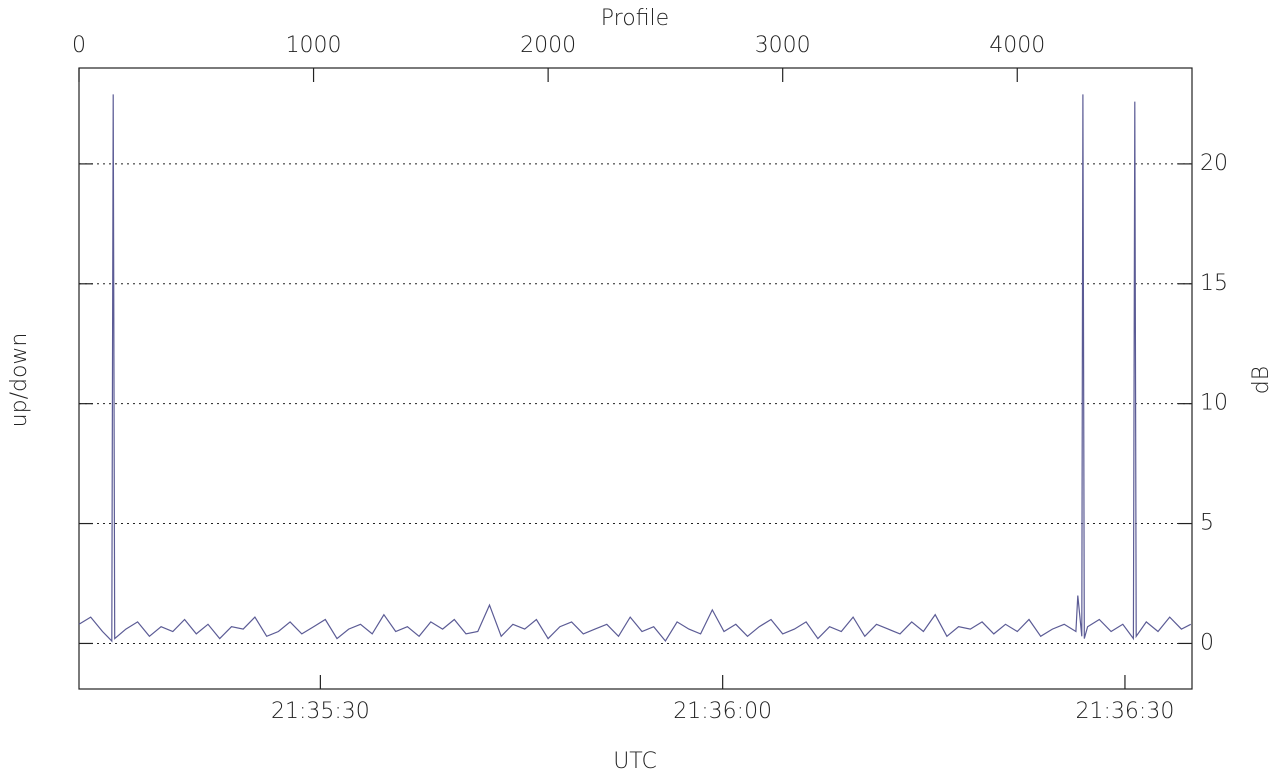 The height and width of the screenshot is (783, 1287). What do you see at coordinates (722, 711) in the screenshot?
I see `bottom-tick-label: 21:36:00` at bounding box center [722, 711].